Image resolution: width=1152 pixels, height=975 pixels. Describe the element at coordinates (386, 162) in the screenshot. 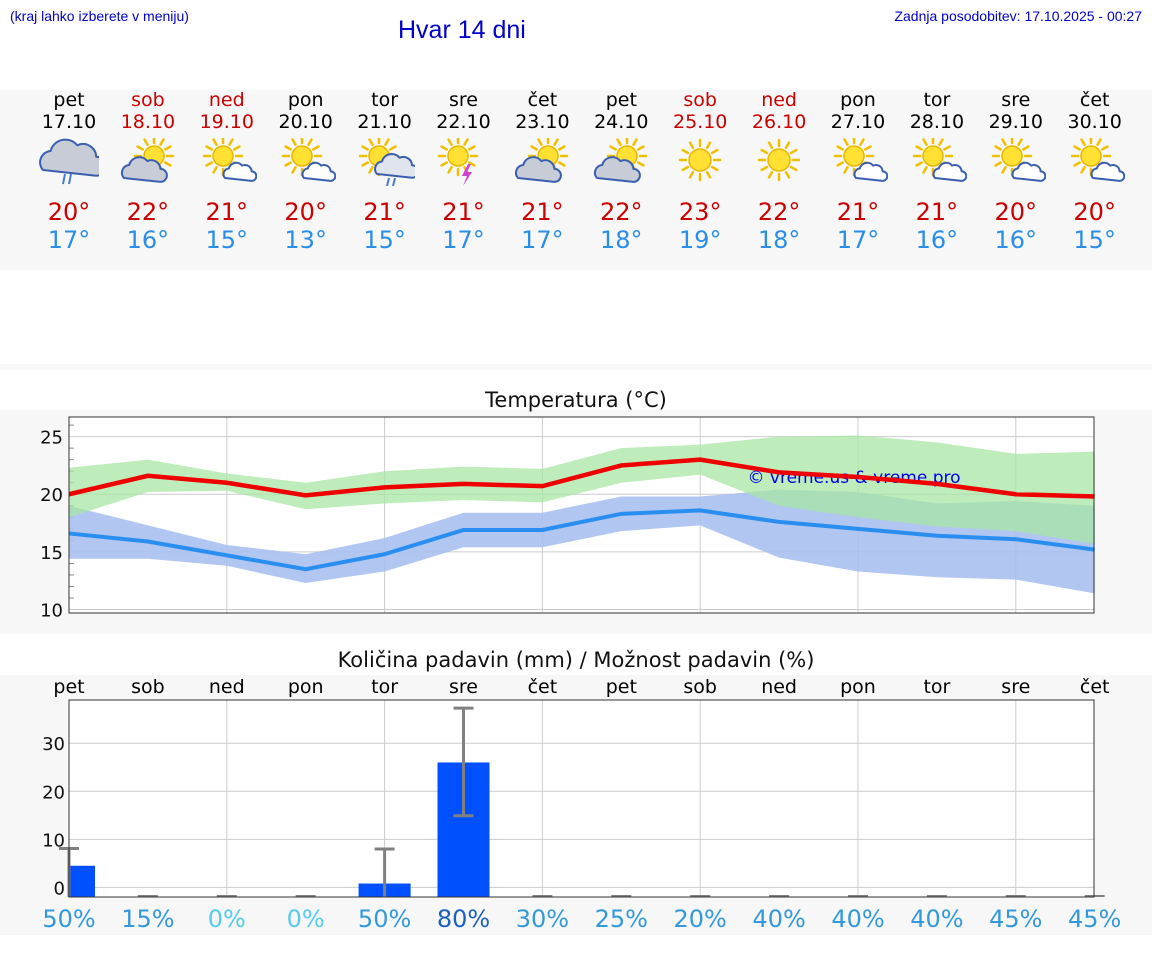

I see `sun-cloud-rain-icon` at that location.